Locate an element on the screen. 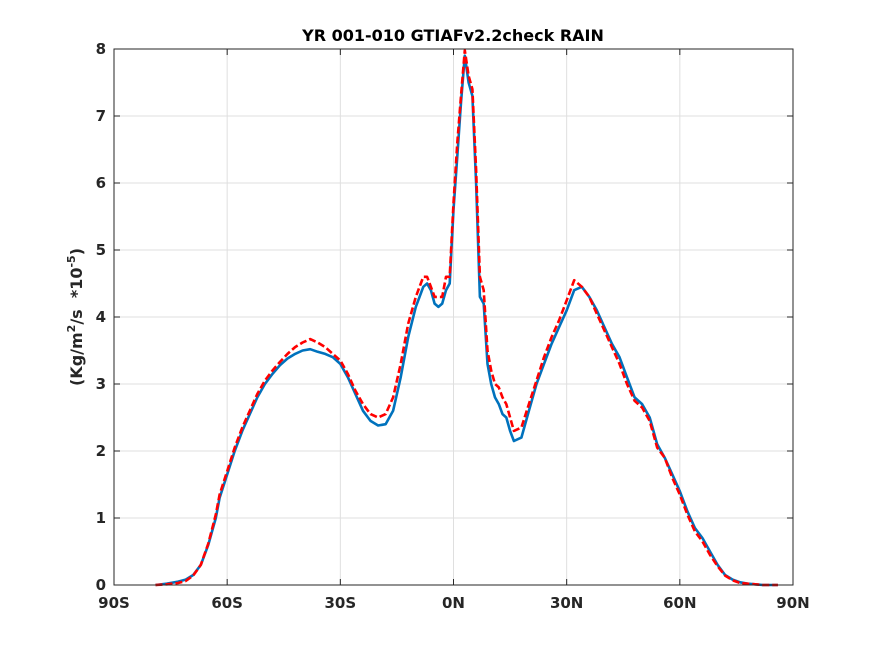 The image size is (875, 656). x-tick-label: 30N is located at coordinates (566, 603).